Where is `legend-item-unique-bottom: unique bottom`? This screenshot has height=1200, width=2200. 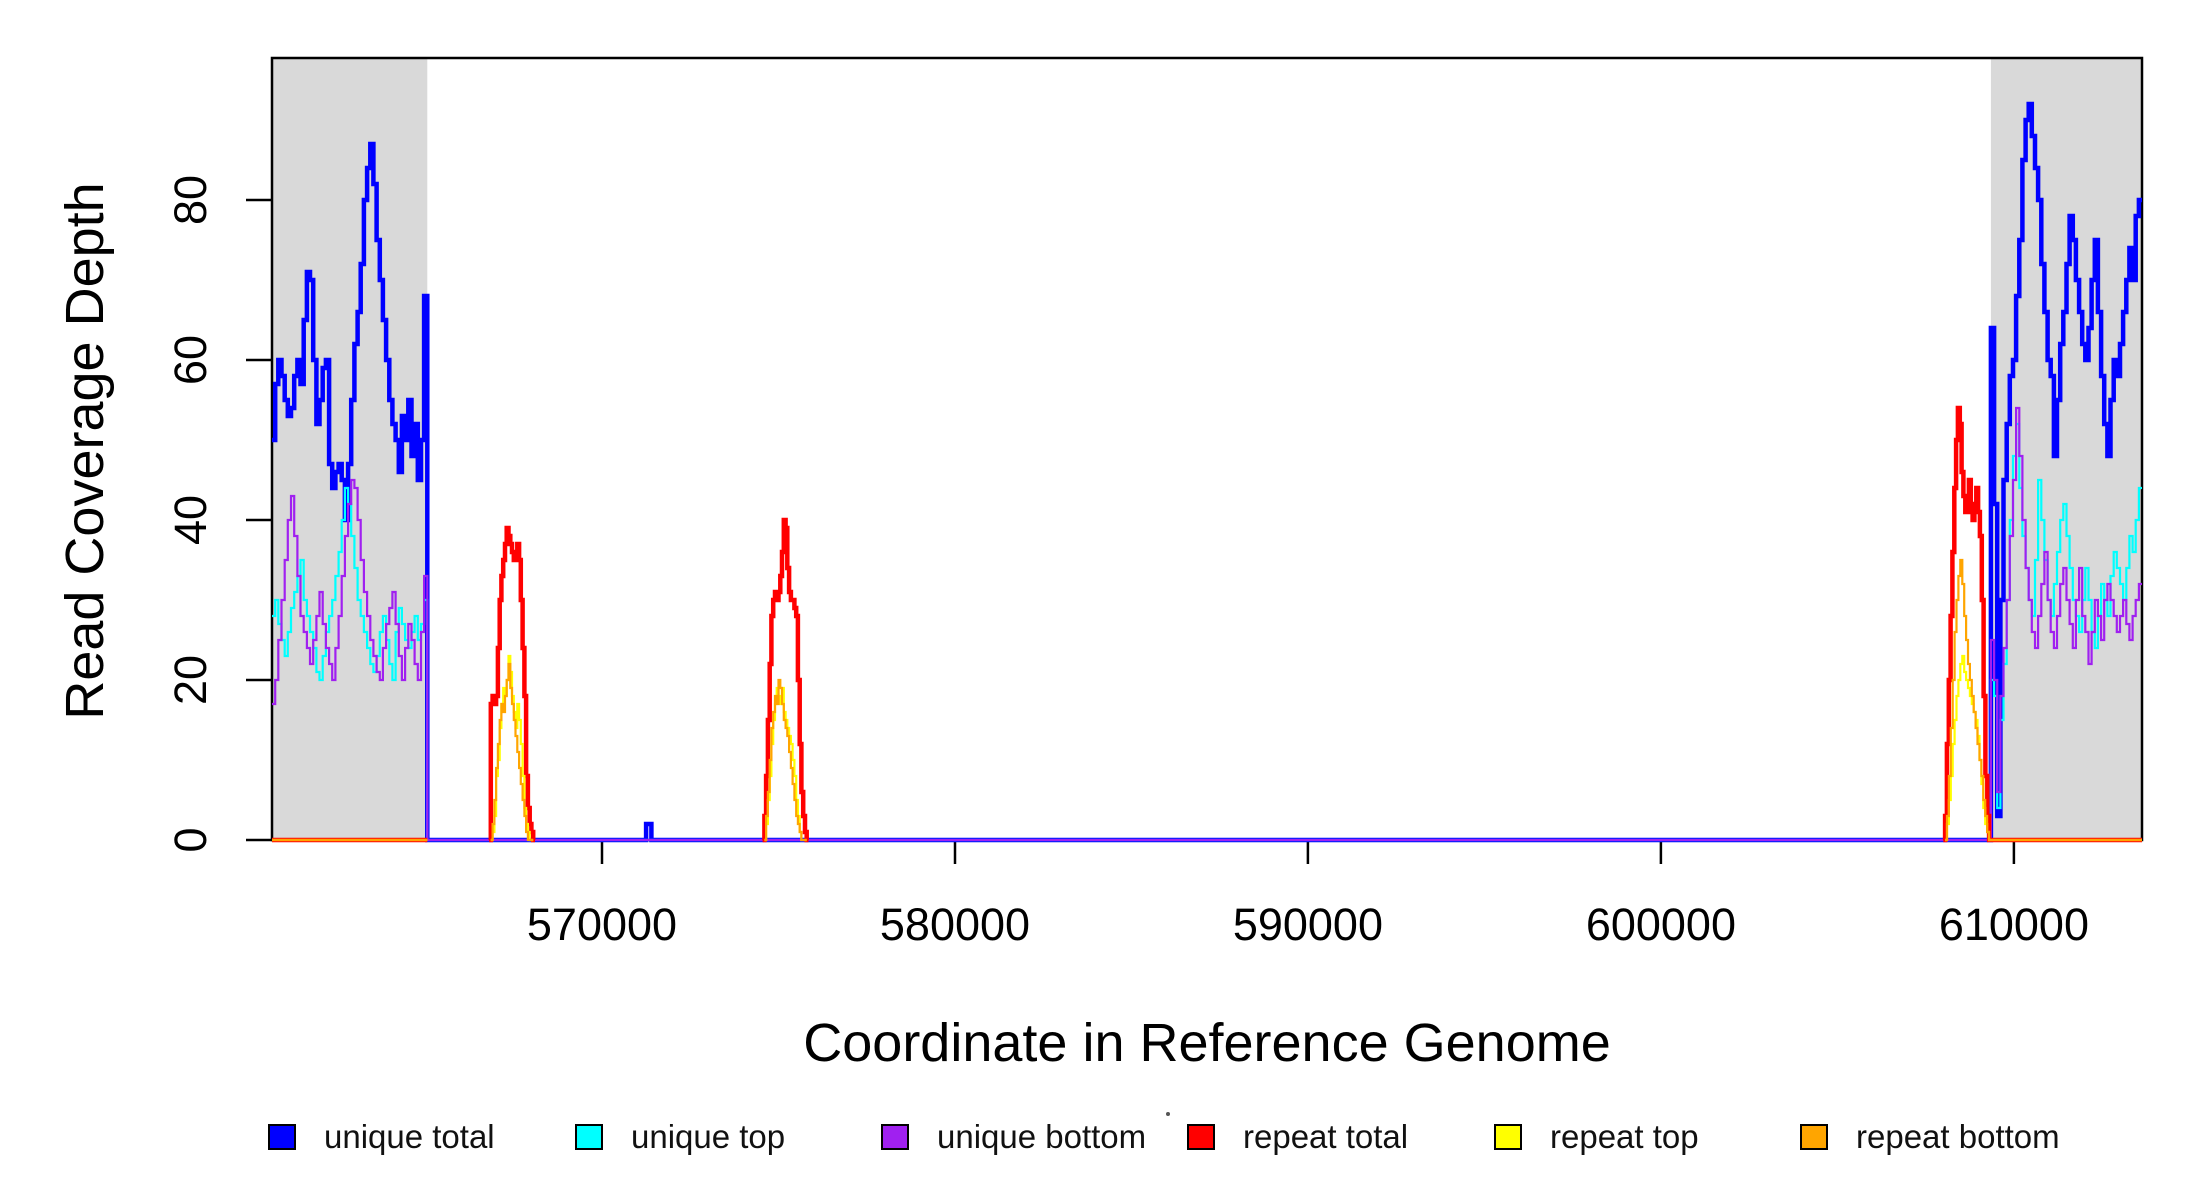 legend-item-unique-bottom: unique bottom is located at coordinates (1013, 1137).